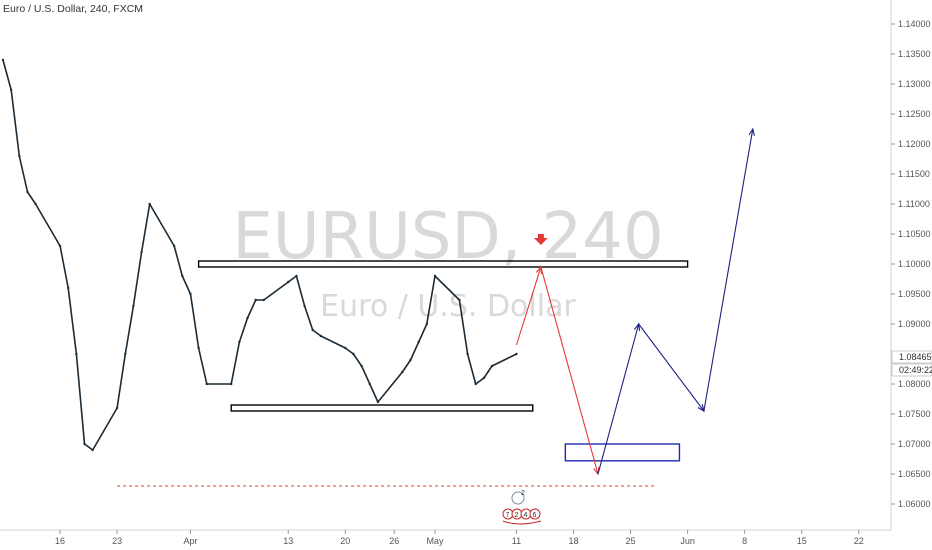 This screenshot has height=550, width=932. What do you see at coordinates (622, 452) in the screenshot?
I see `target-zone` at bounding box center [622, 452].